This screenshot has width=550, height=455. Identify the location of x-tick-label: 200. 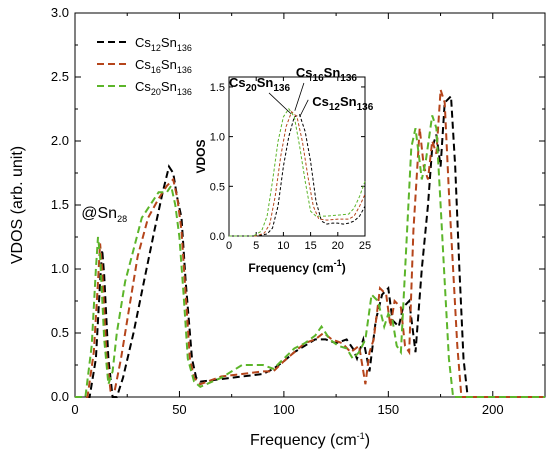
(493, 409).